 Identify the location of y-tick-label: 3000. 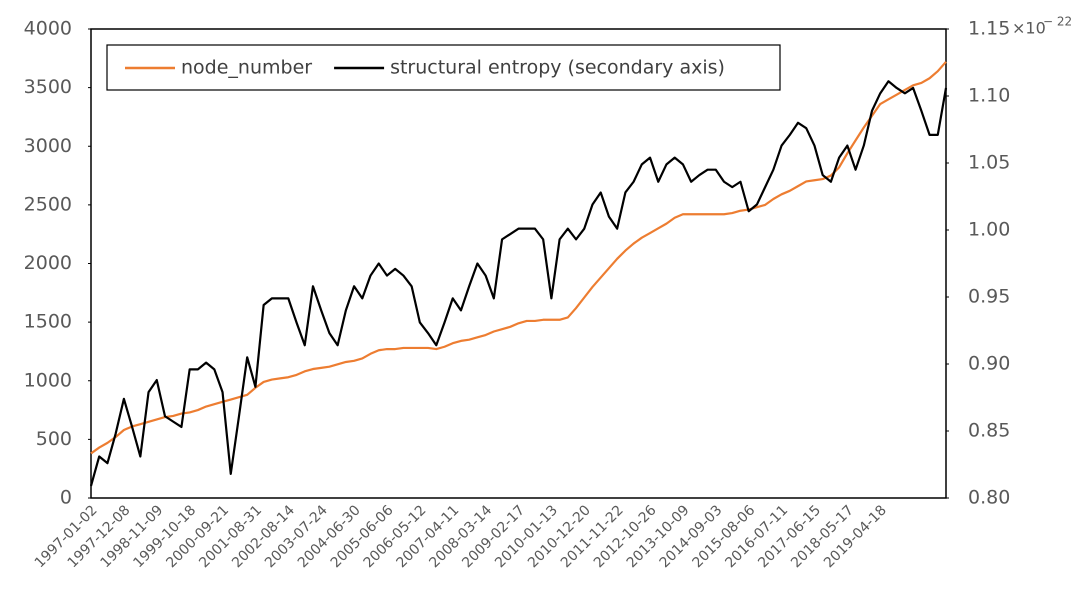
(48, 146).